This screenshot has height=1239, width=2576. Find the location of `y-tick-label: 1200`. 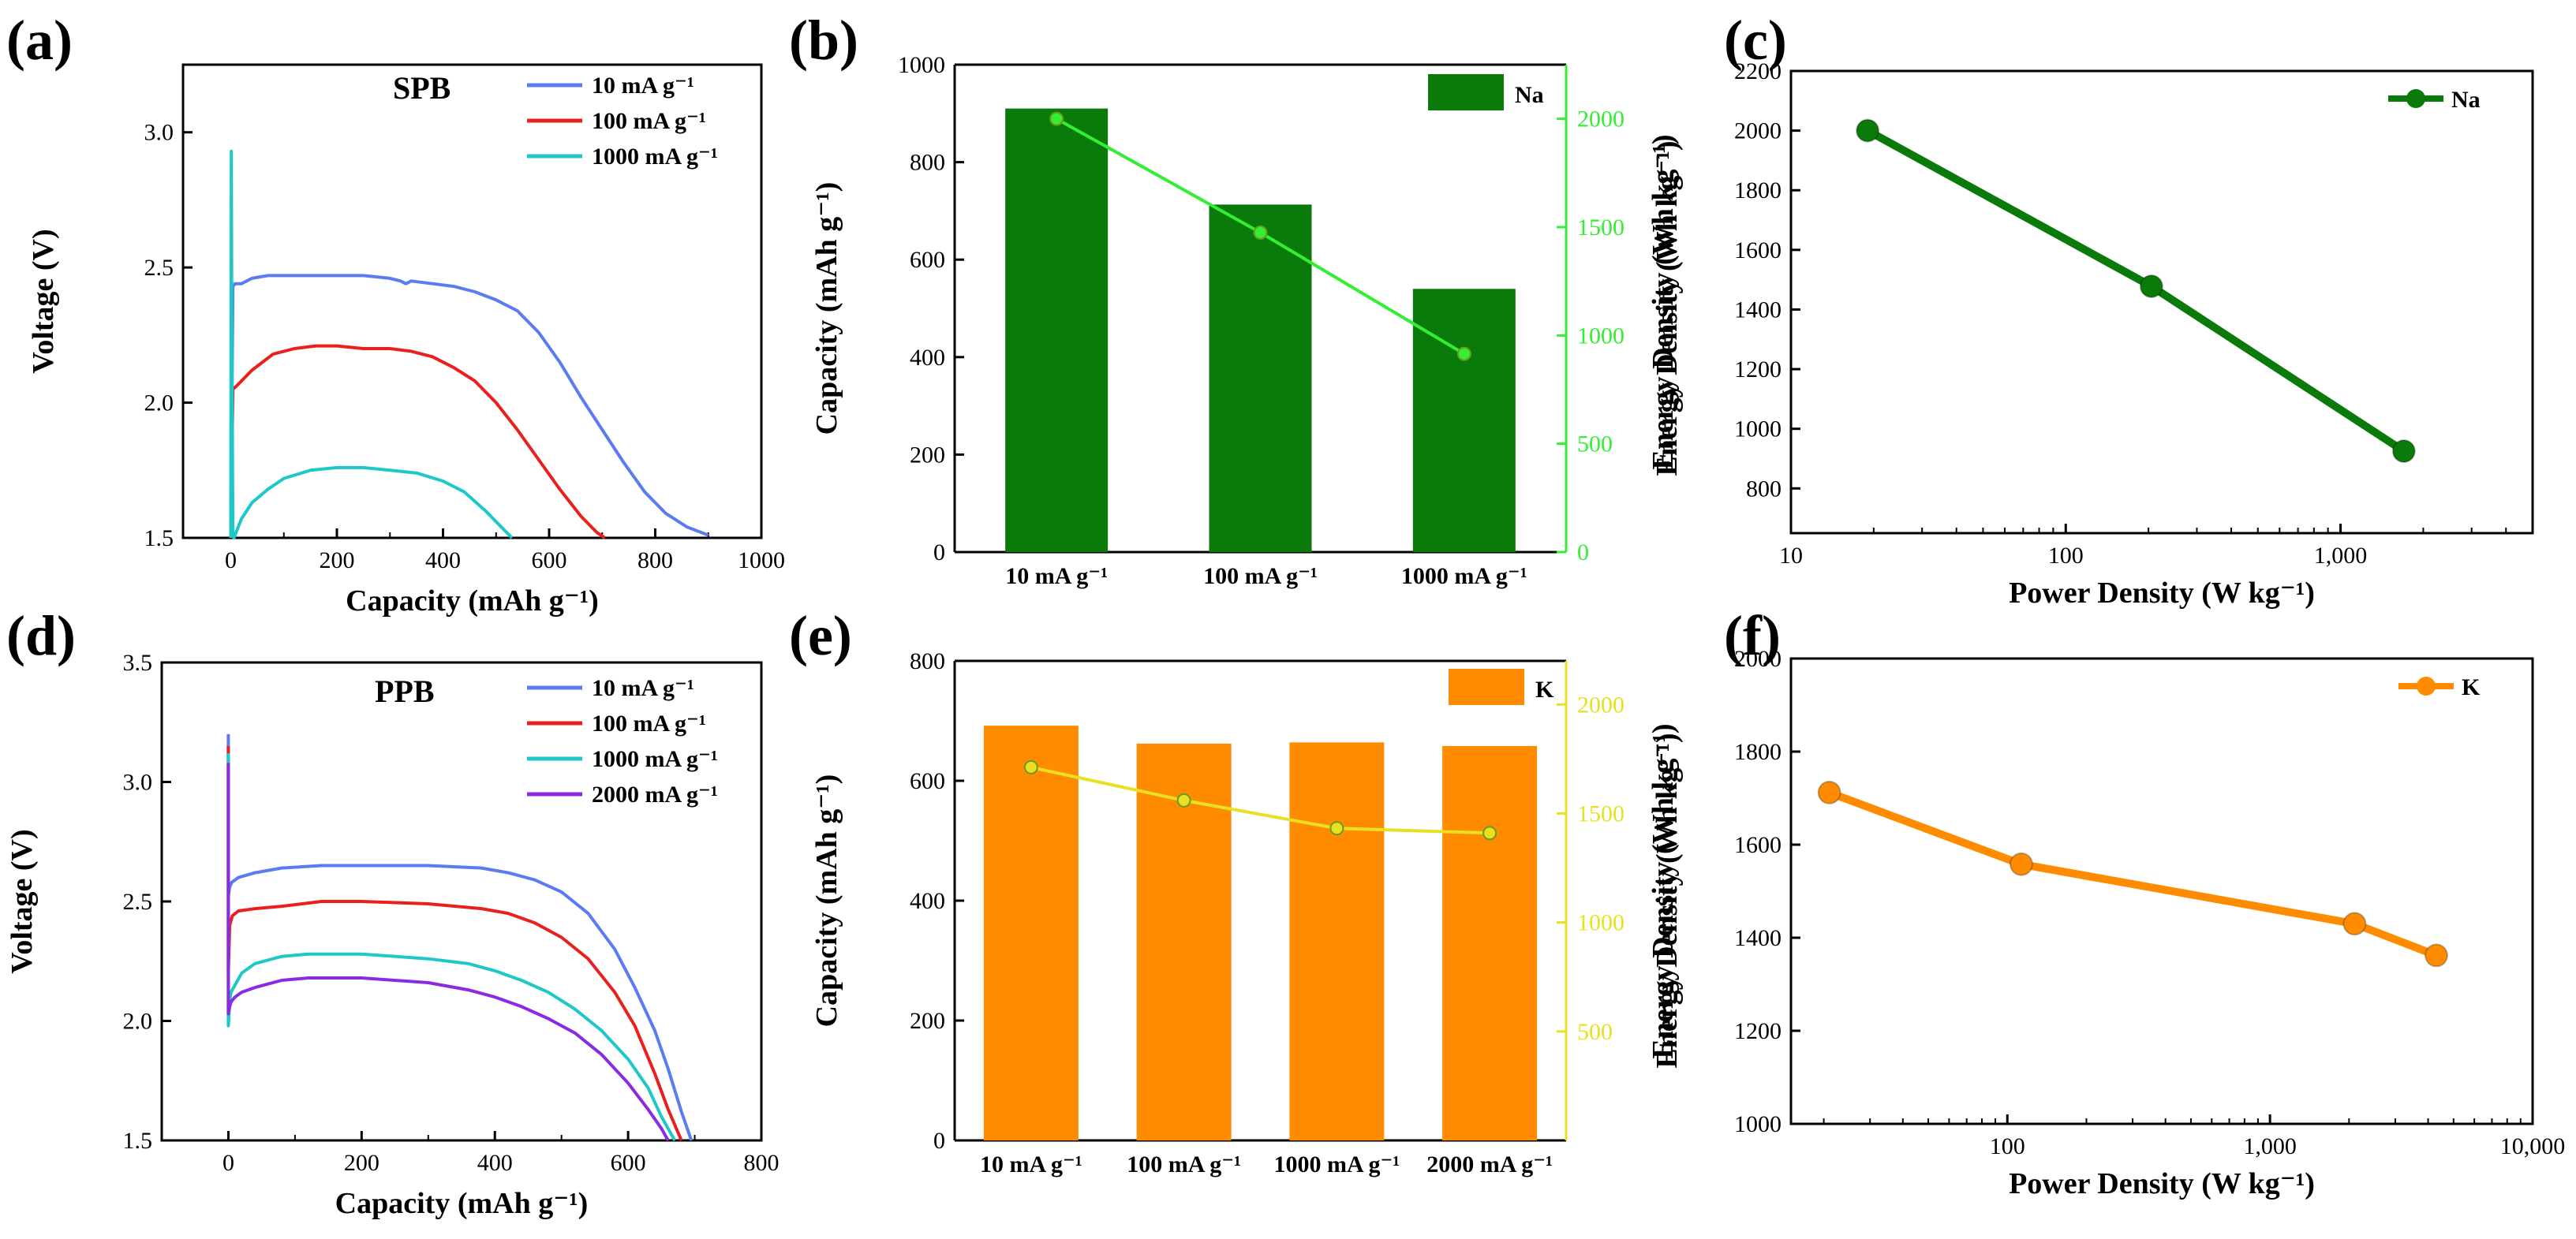

y-tick-label: 1200 is located at coordinates (1758, 369).